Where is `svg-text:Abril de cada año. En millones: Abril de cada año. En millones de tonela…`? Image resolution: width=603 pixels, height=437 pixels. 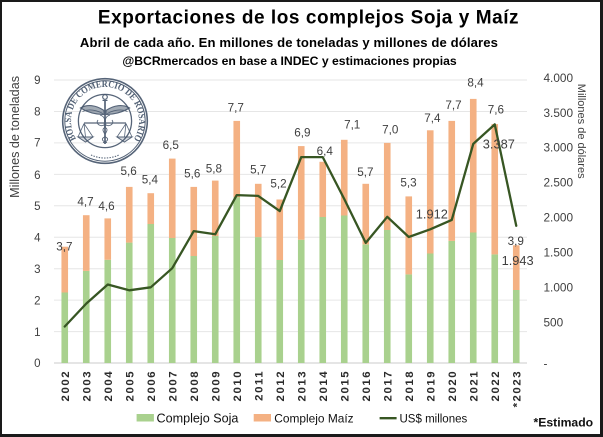
svg-text:Abril de cada año. En millones: Abril de cada año. En millones de tonela… is located at coordinates (289, 42).